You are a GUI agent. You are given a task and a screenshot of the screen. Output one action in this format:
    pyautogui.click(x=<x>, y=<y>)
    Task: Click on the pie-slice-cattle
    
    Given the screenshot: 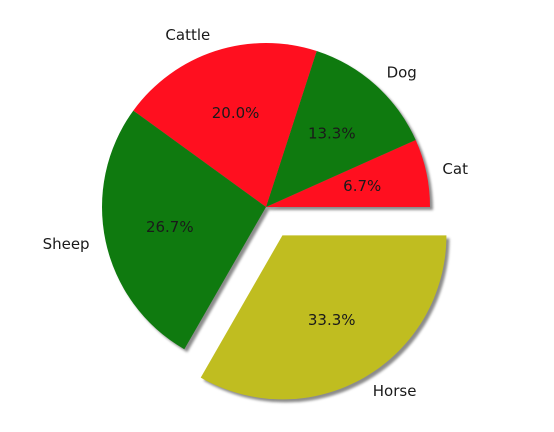 What is the action you would take?
    pyautogui.click(x=225, y=125)
    